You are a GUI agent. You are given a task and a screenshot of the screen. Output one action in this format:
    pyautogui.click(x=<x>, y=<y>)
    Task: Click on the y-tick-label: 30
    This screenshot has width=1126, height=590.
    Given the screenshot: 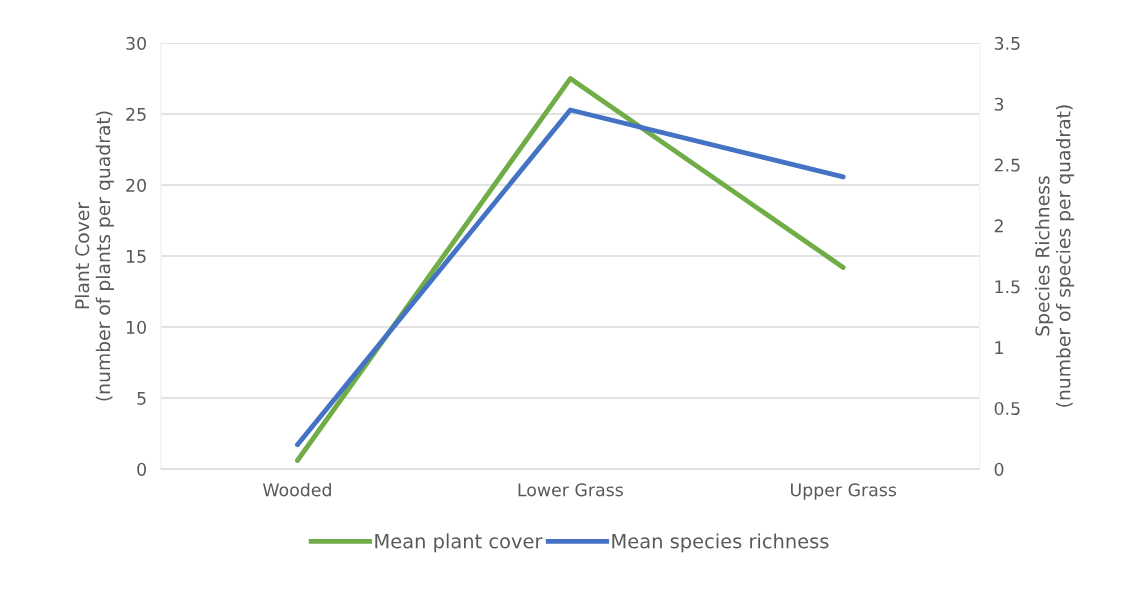 What is the action you would take?
    pyautogui.click(x=136, y=43)
    